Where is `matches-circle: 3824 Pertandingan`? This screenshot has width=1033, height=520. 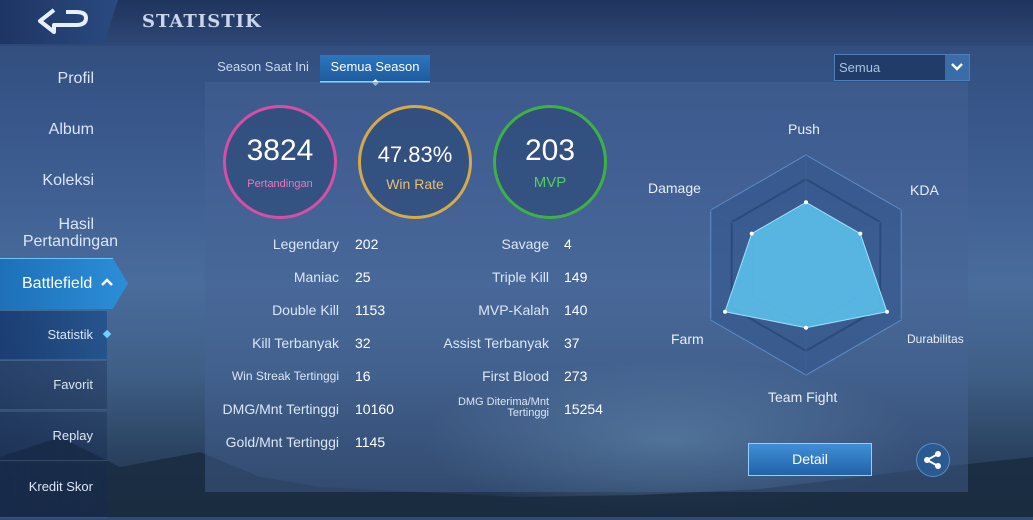 matches-circle: 3824 Pertandingan is located at coordinates (280, 162).